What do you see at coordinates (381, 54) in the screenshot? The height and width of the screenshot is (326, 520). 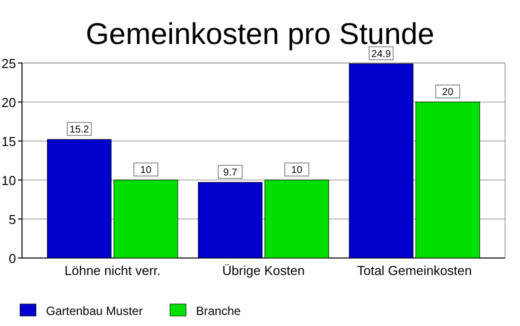 I see `data-label: 24.9` at bounding box center [381, 54].